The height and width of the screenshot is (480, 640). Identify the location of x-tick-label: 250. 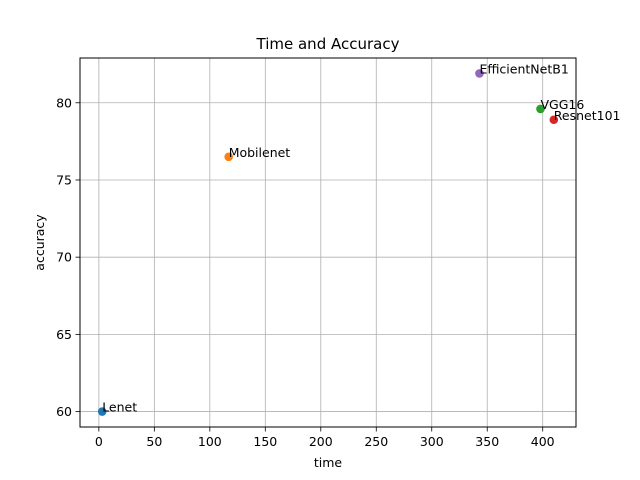
(376, 441).